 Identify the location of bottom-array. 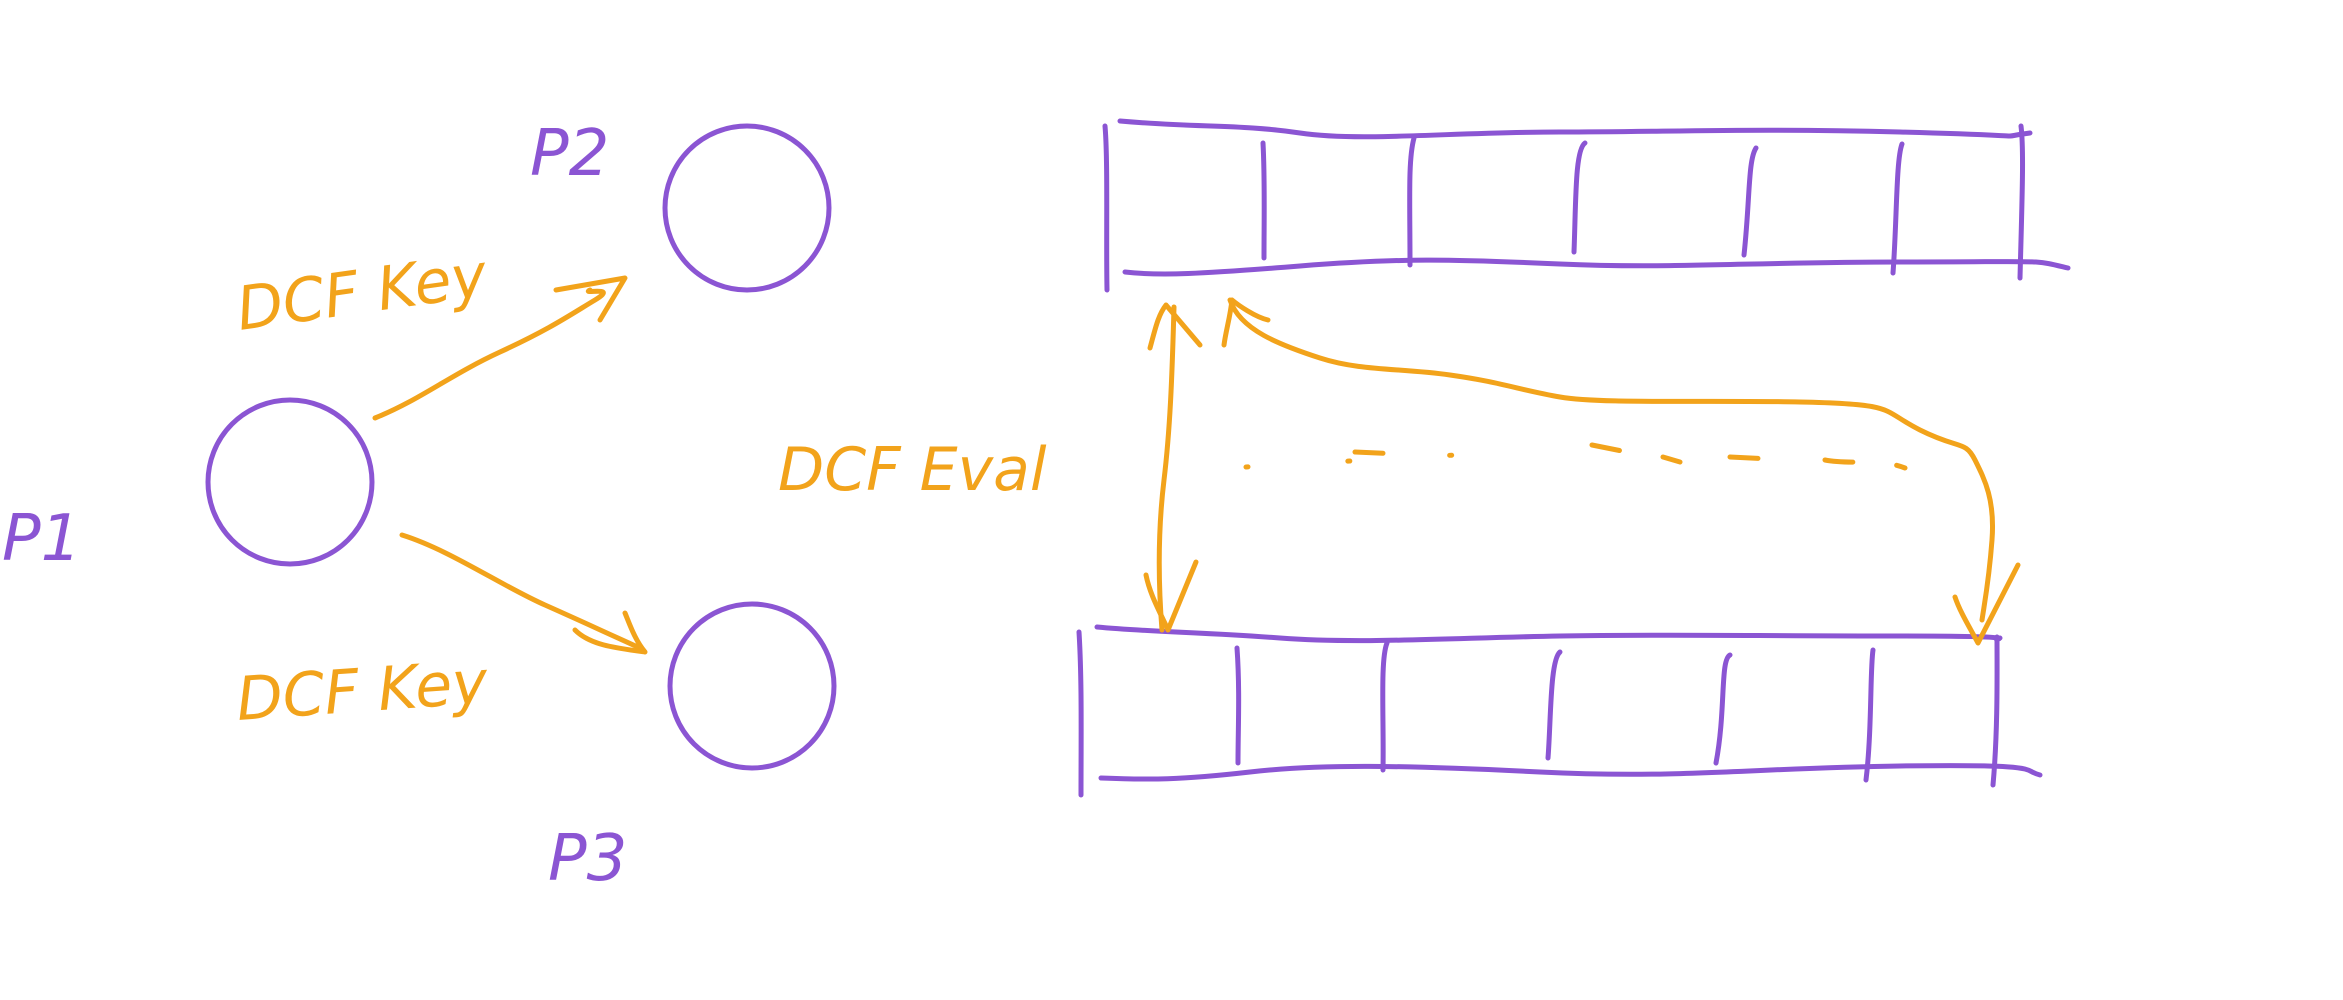
(1559, 711).